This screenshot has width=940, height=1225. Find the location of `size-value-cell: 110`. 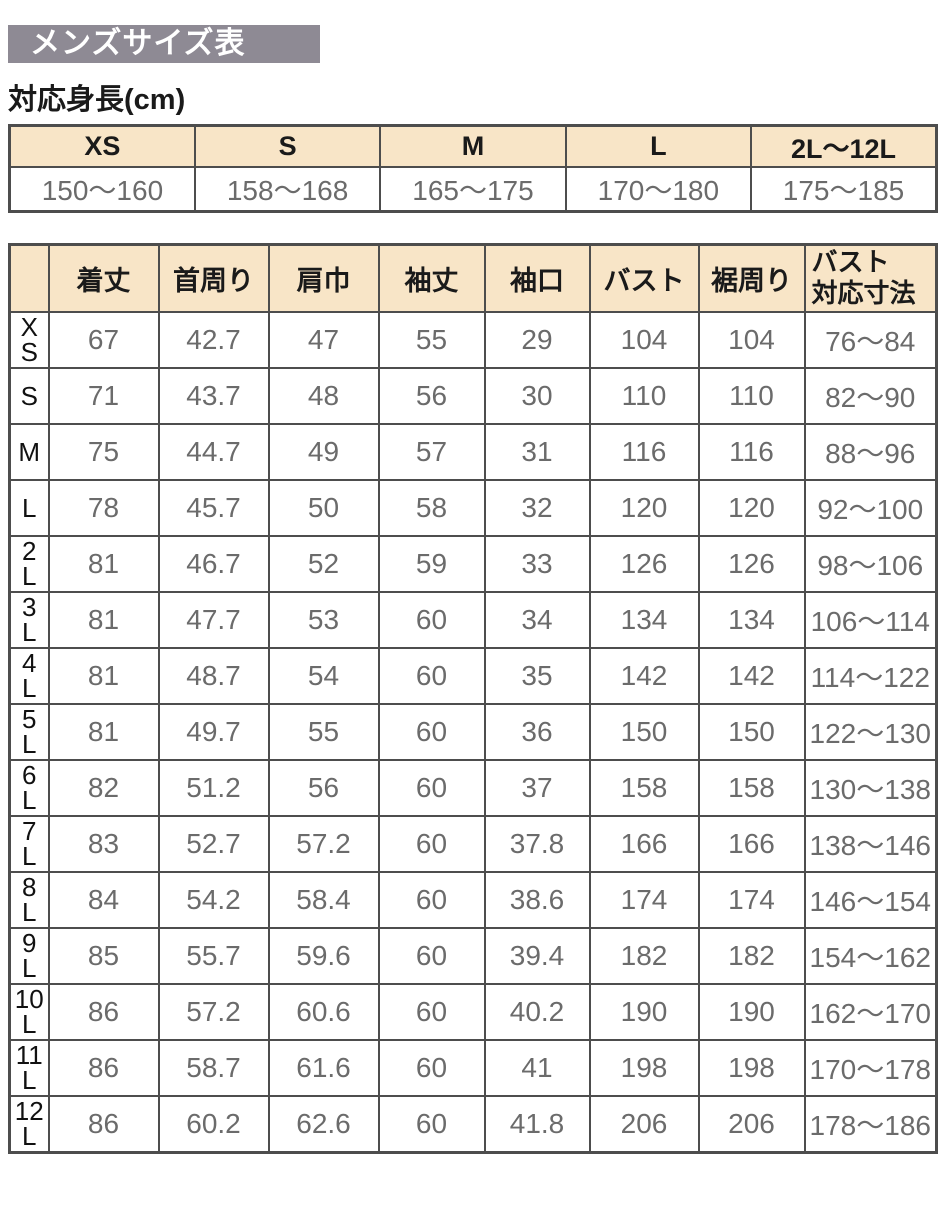

size-value-cell: 110 is located at coordinates (751, 396).